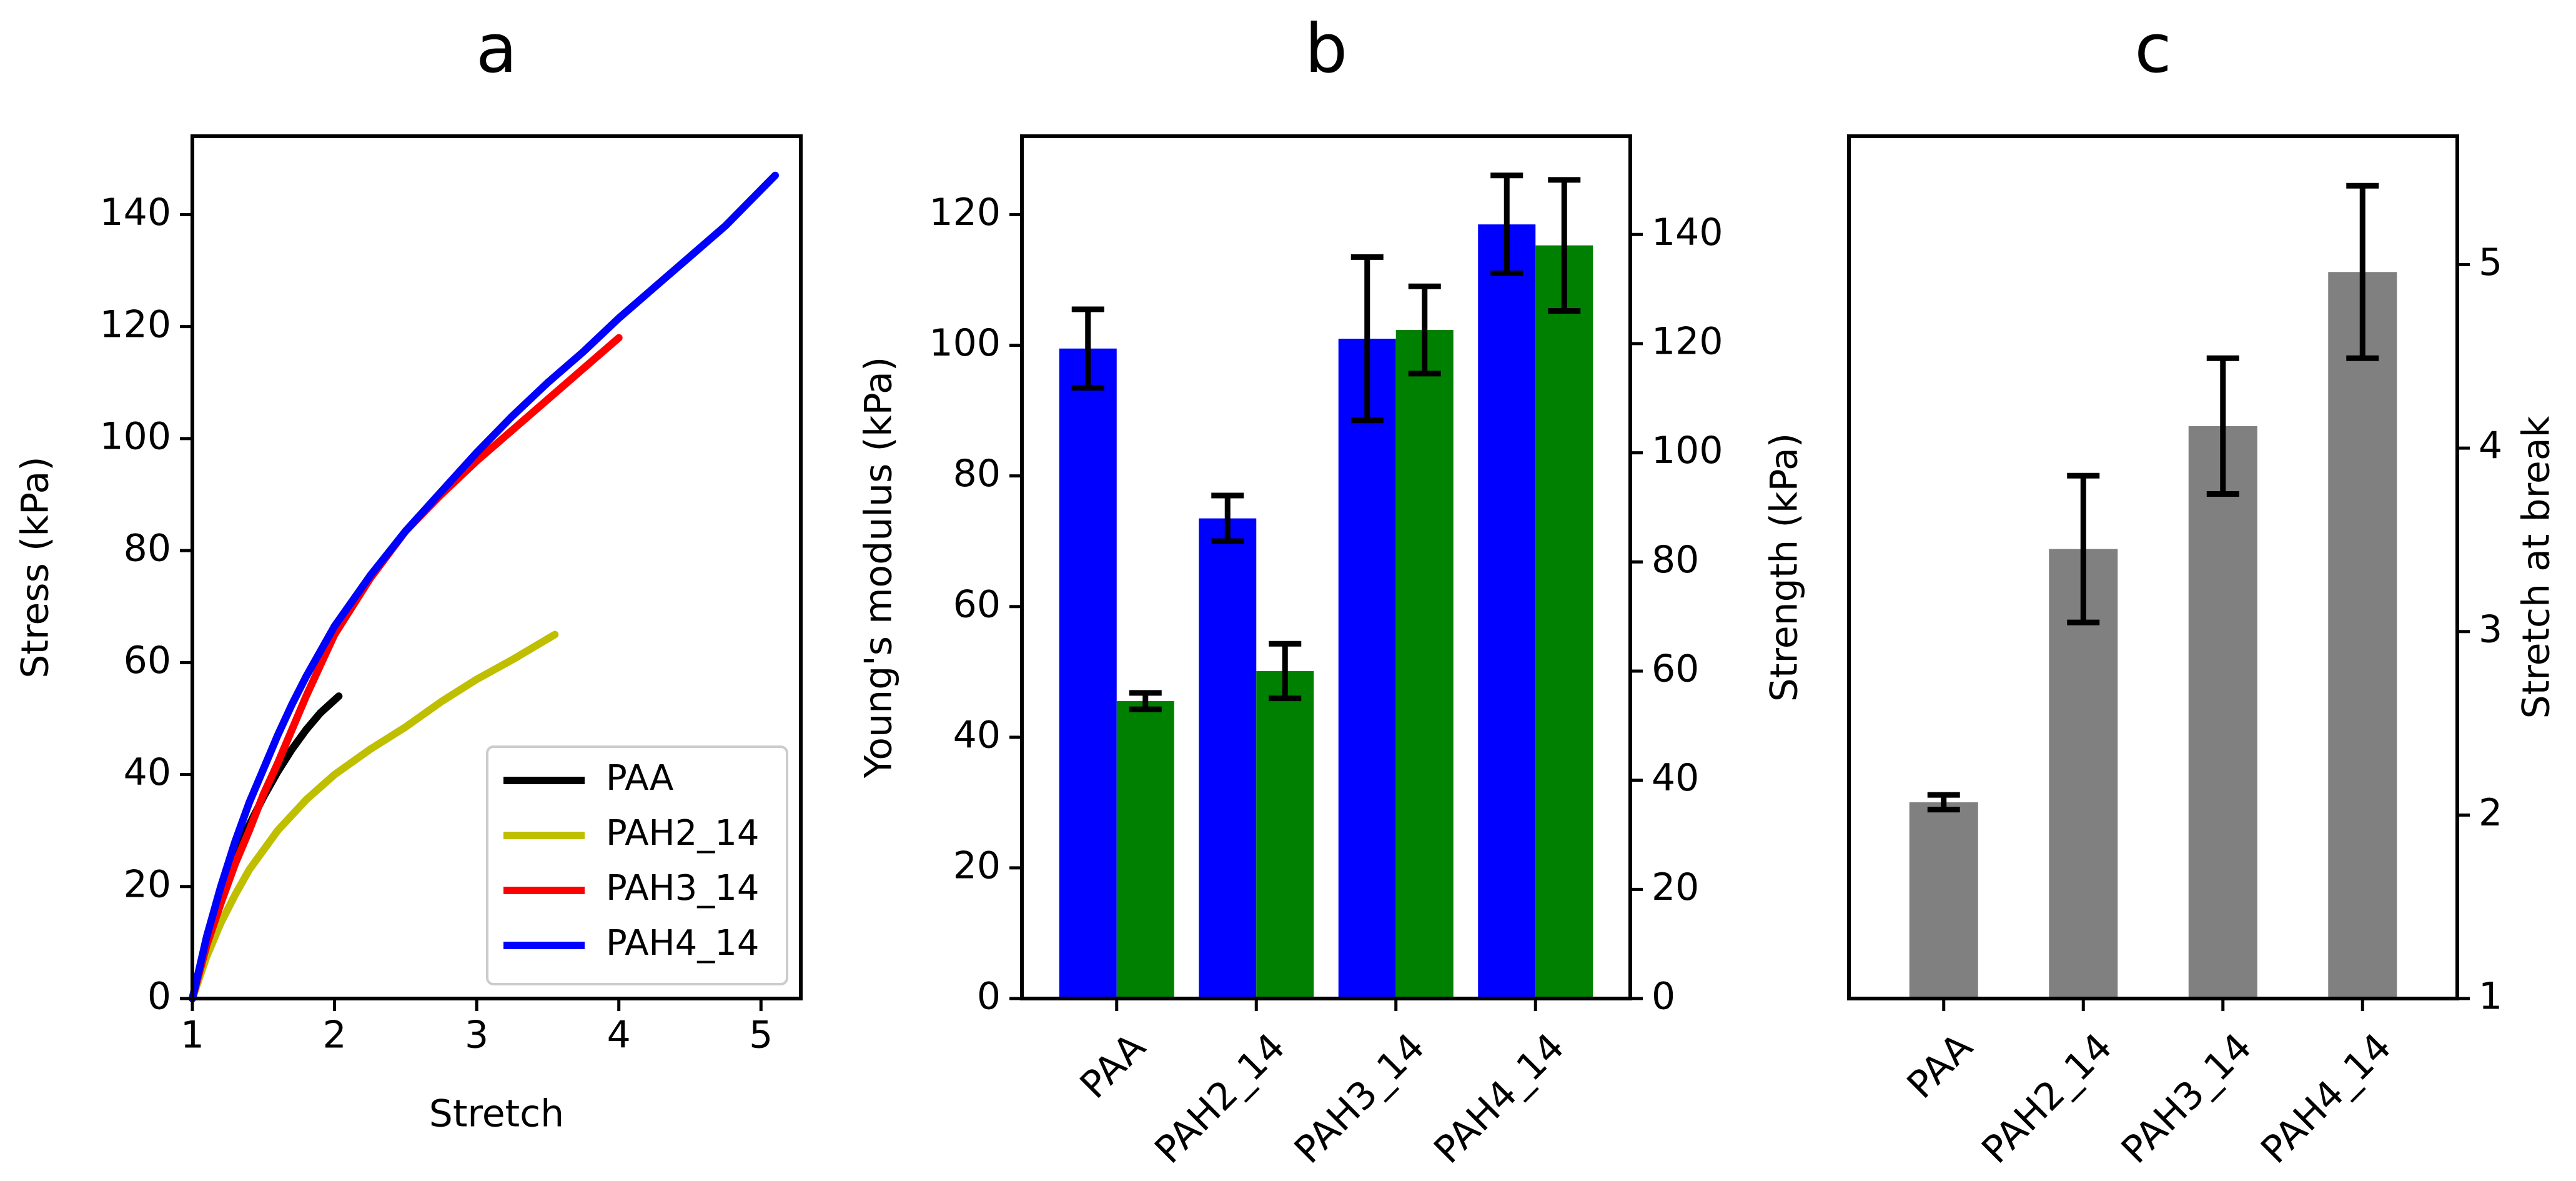  What do you see at coordinates (1687, 451) in the screenshot?
I see `y-tick-label-b-right: 100` at bounding box center [1687, 451].